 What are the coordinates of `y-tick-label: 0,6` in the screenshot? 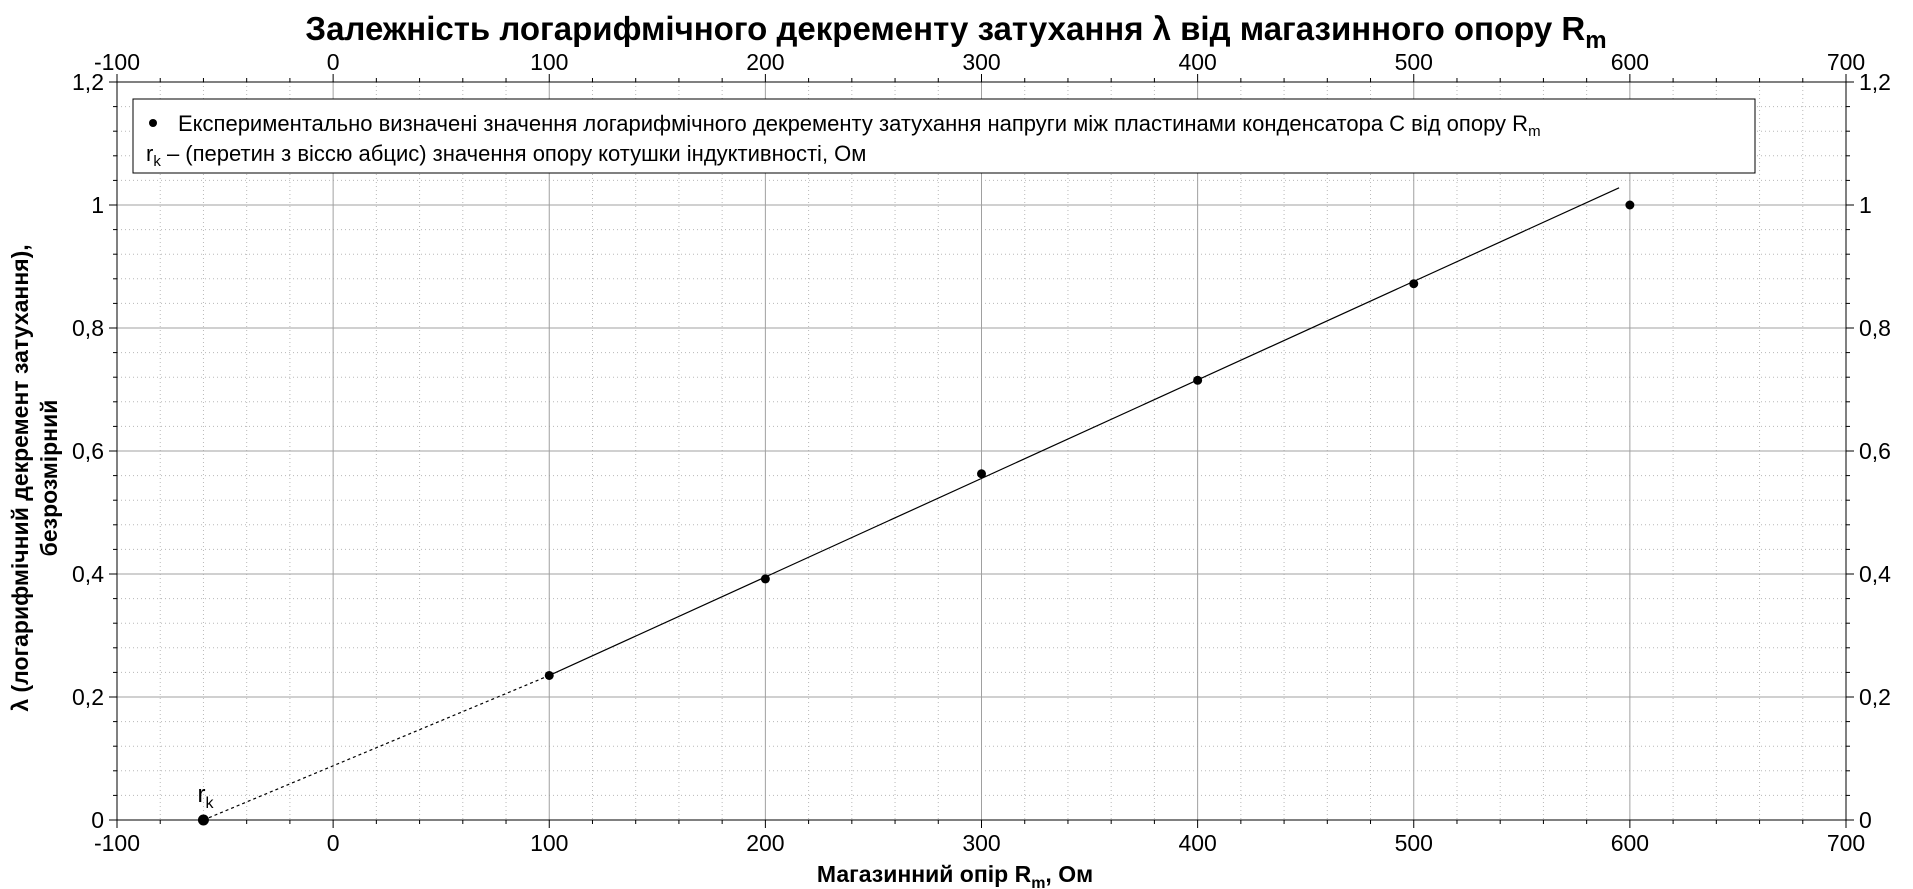 It's located at (88, 451).